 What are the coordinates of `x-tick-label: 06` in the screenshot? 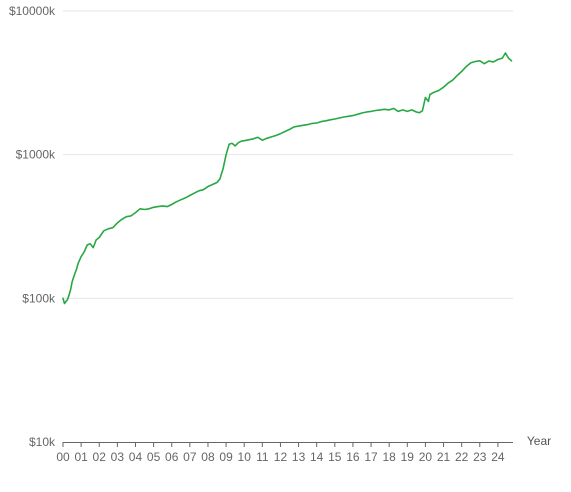 It's located at (172, 457).